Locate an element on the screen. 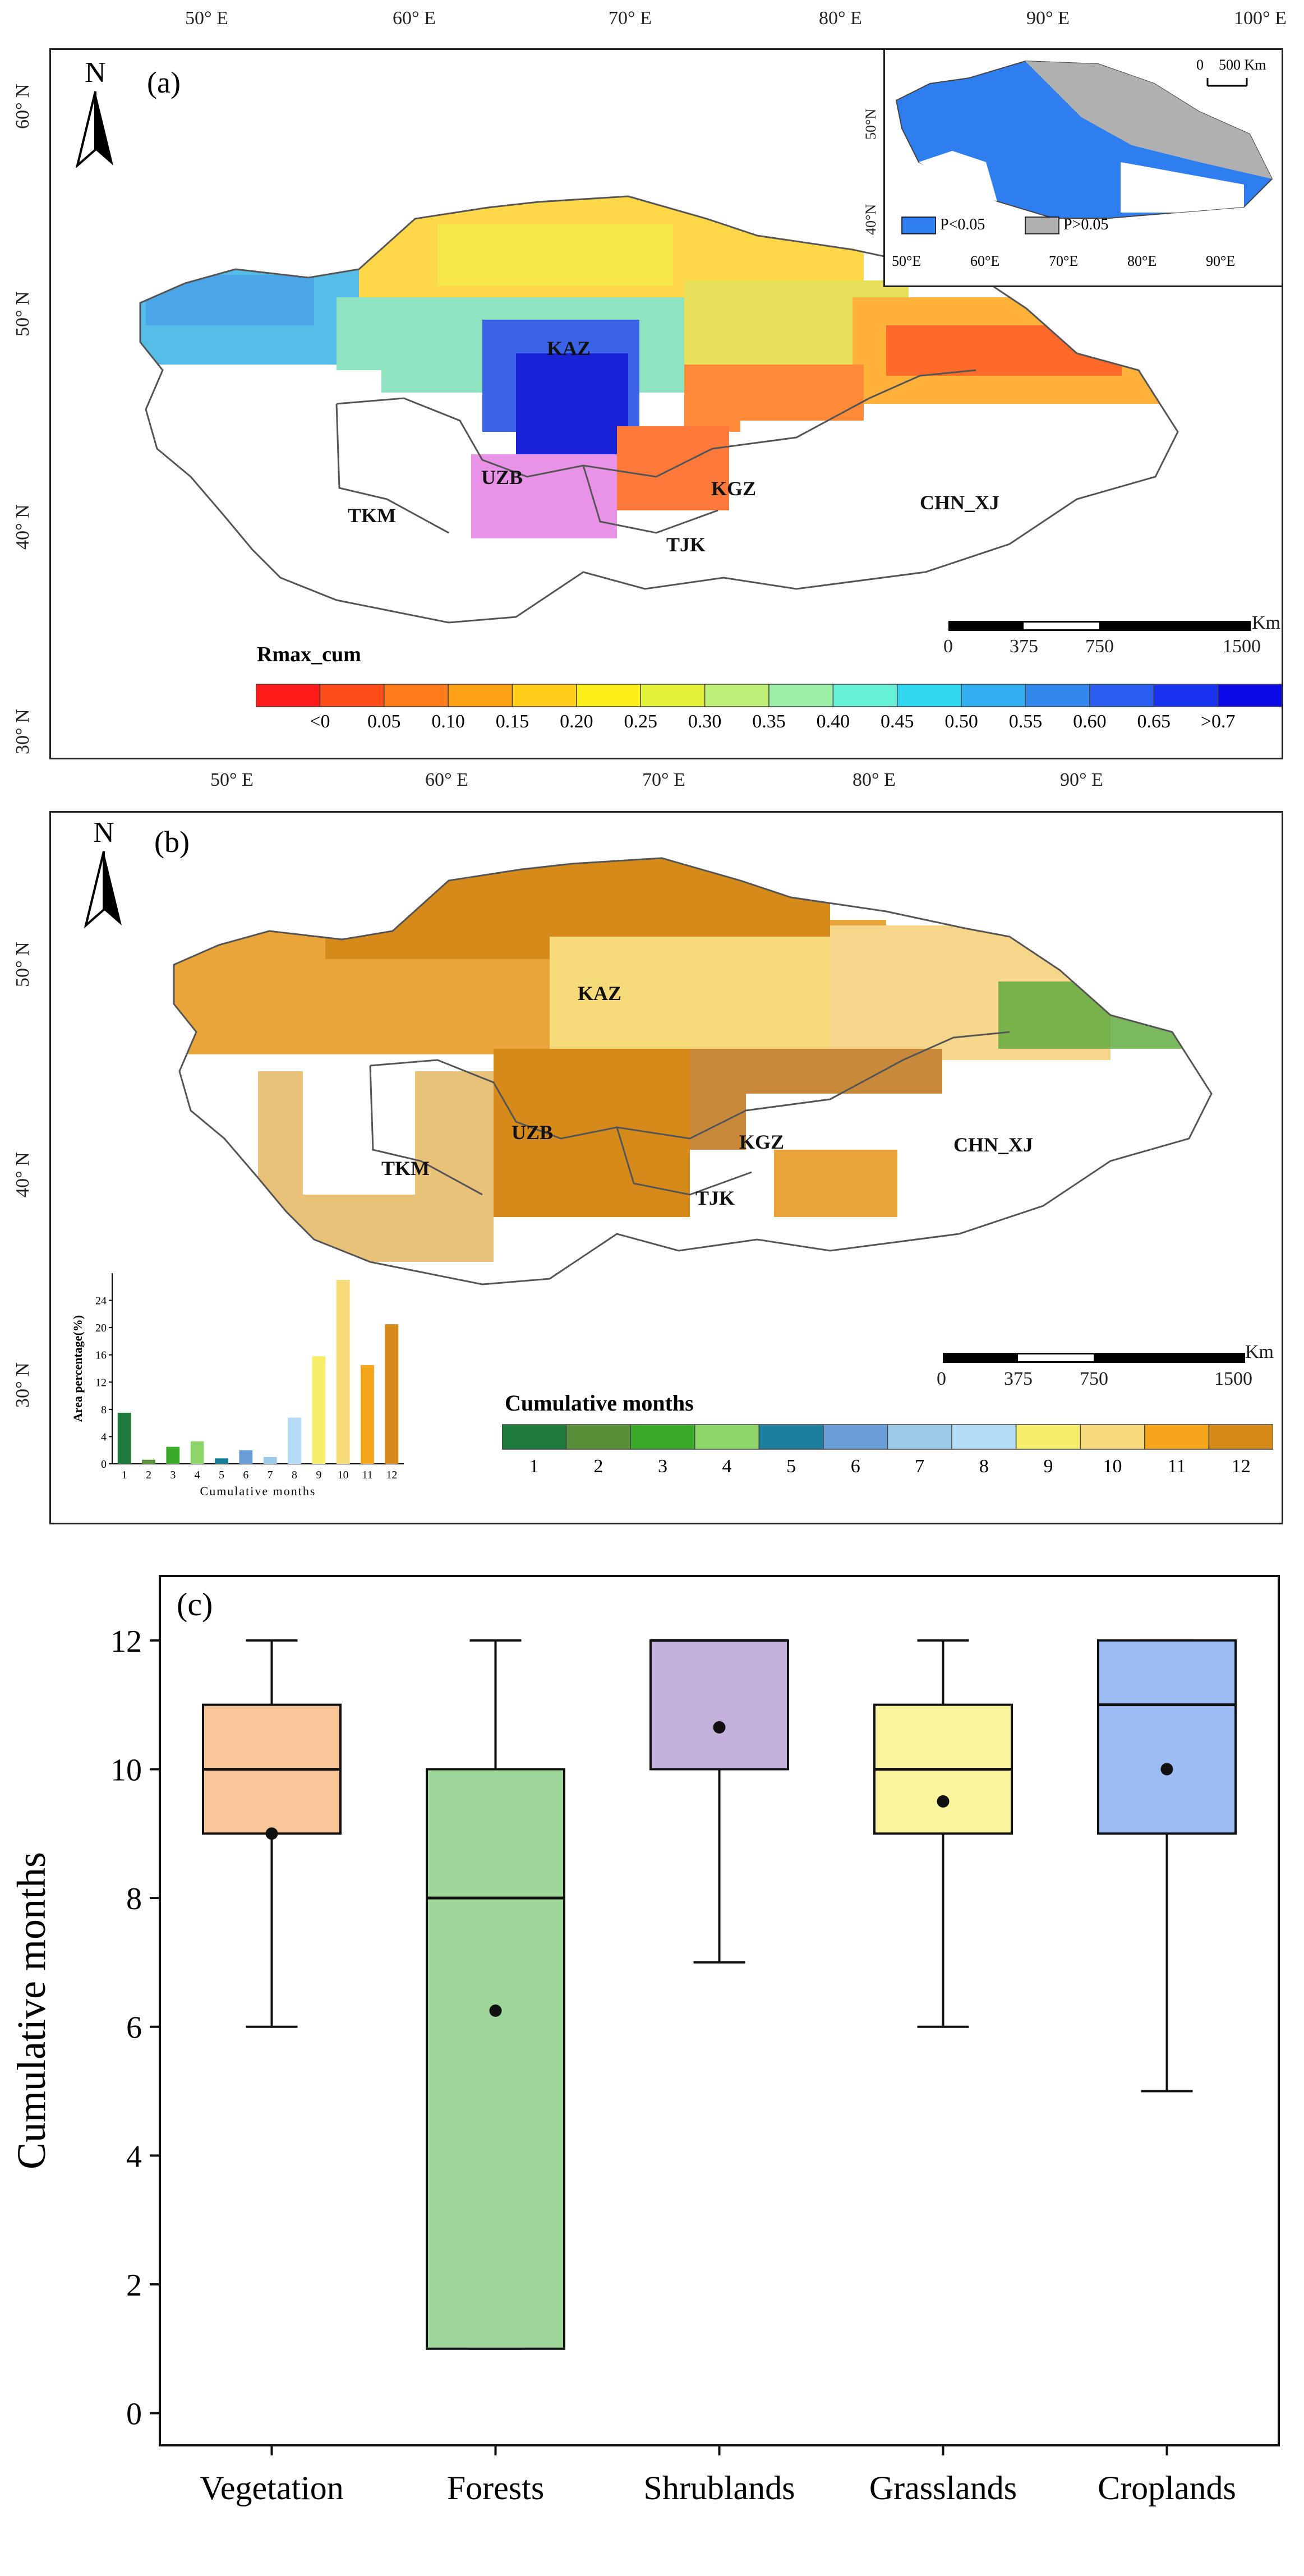 The width and height of the screenshot is (1304, 2576). panel-b-lat-tick: 30° N is located at coordinates (23, 1385).